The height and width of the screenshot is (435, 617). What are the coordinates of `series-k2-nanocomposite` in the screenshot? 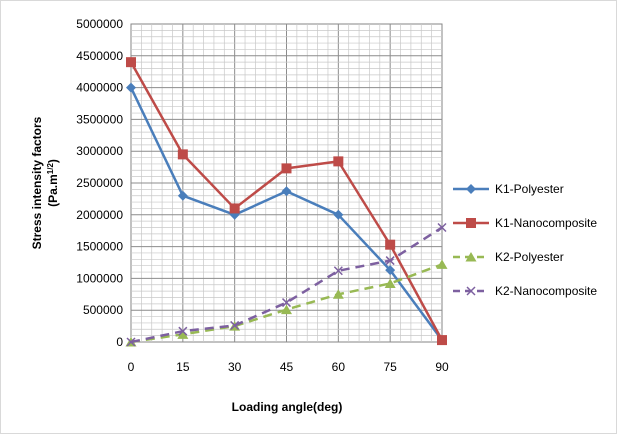 It's located at (286, 284).